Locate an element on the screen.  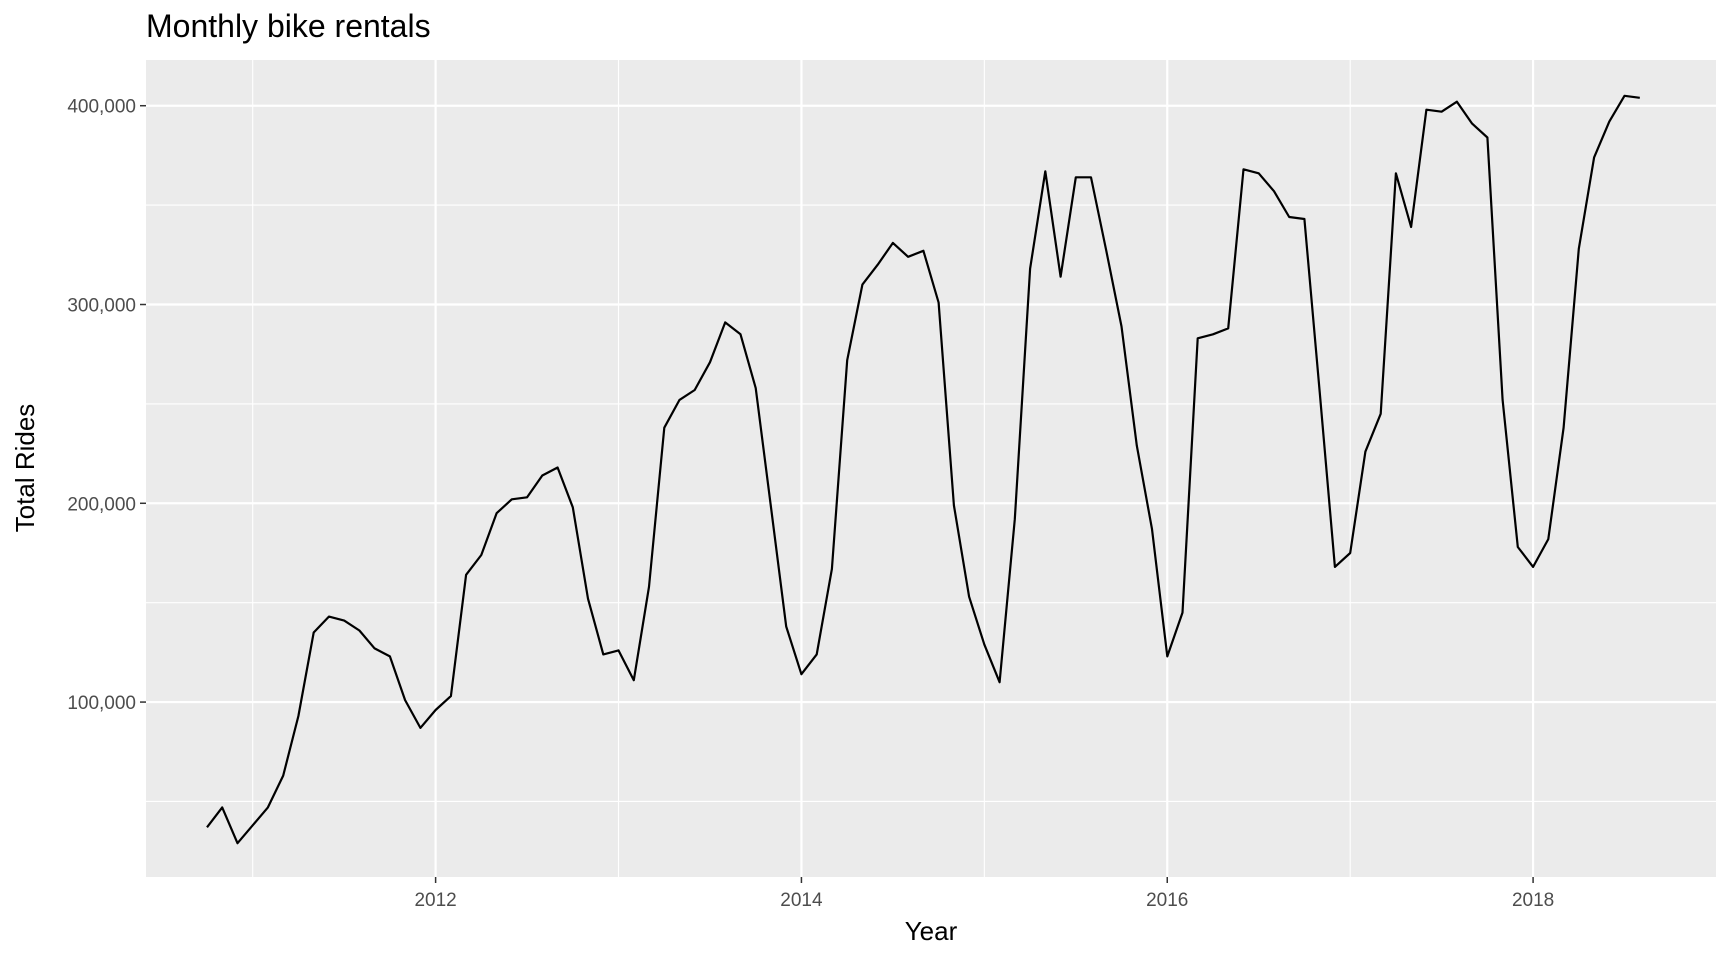
y-tick-label: 100,000 is located at coordinates (101, 703).